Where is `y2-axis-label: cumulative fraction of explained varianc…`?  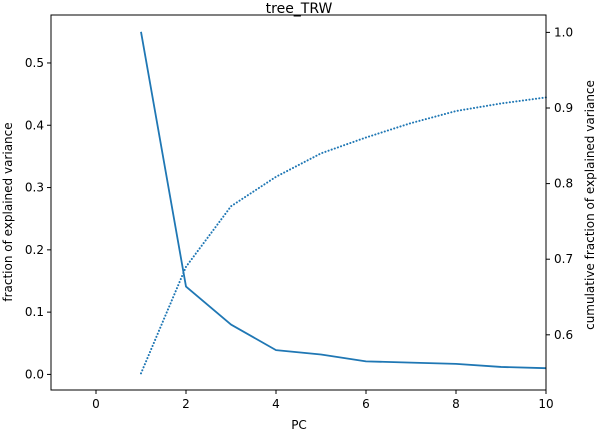
y2-axis-label: cumulative fraction of explained varianc… is located at coordinates (590, 205).